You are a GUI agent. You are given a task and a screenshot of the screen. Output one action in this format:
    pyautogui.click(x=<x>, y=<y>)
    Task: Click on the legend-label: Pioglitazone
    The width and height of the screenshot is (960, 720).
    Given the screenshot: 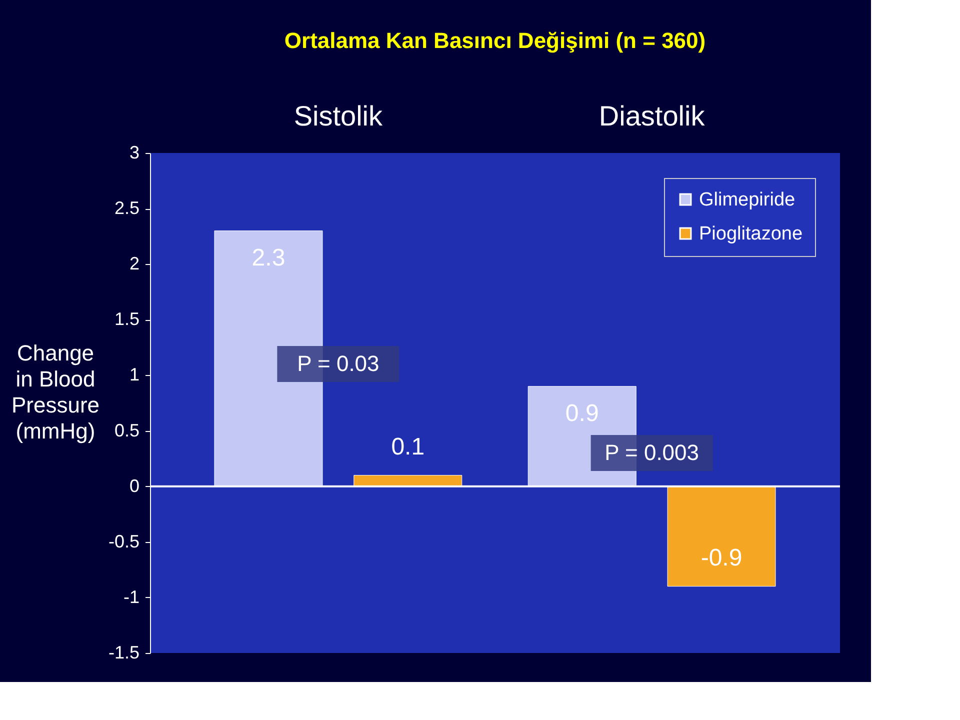 What is the action you would take?
    pyautogui.click(x=751, y=234)
    